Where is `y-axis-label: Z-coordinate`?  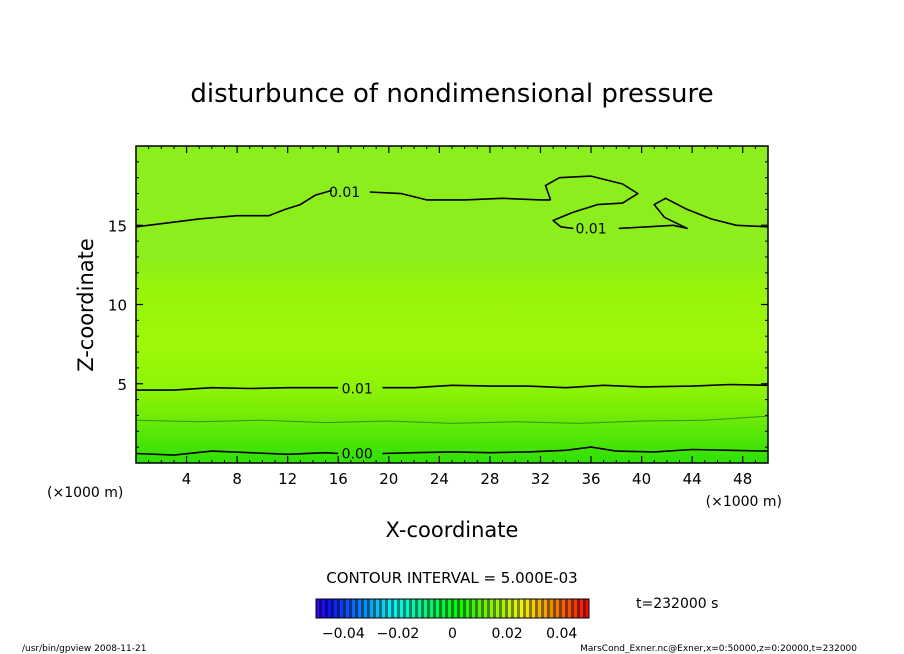 y-axis-label: Z-coordinate is located at coordinates (86, 305).